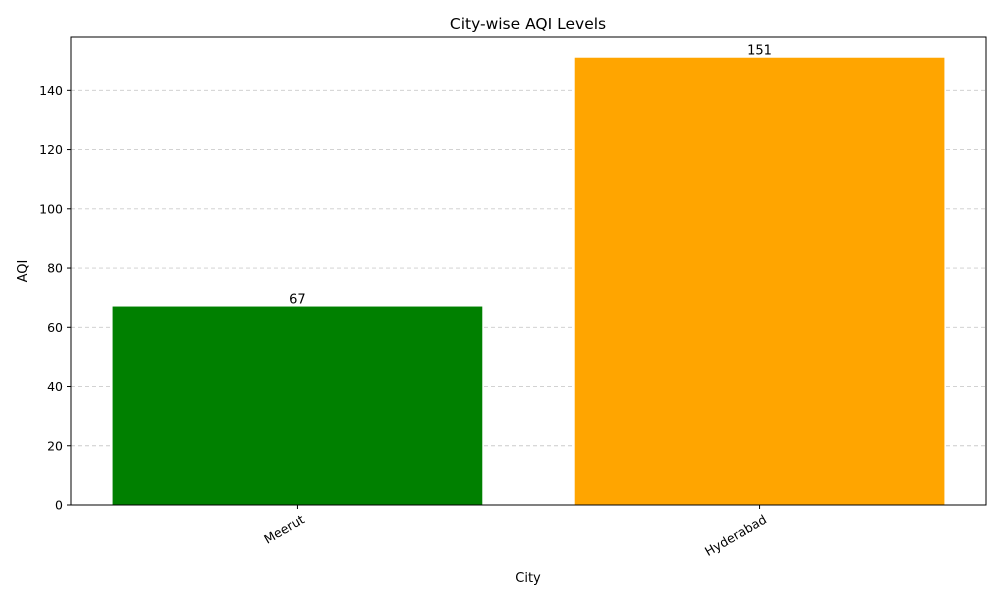 This screenshot has height=600, width=1000. What do you see at coordinates (528, 24) in the screenshot?
I see `chart-title: City-wise AQI Levels` at bounding box center [528, 24].